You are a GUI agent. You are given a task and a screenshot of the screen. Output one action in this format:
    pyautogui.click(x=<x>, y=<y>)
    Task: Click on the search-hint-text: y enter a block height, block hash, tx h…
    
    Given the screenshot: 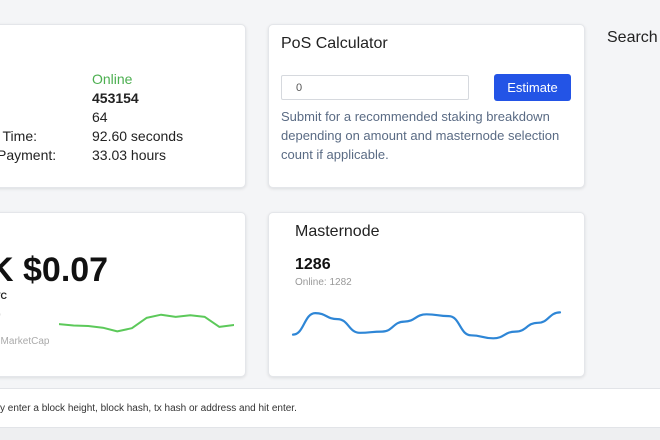 What is the action you would take?
    pyautogui.click(x=148, y=408)
    